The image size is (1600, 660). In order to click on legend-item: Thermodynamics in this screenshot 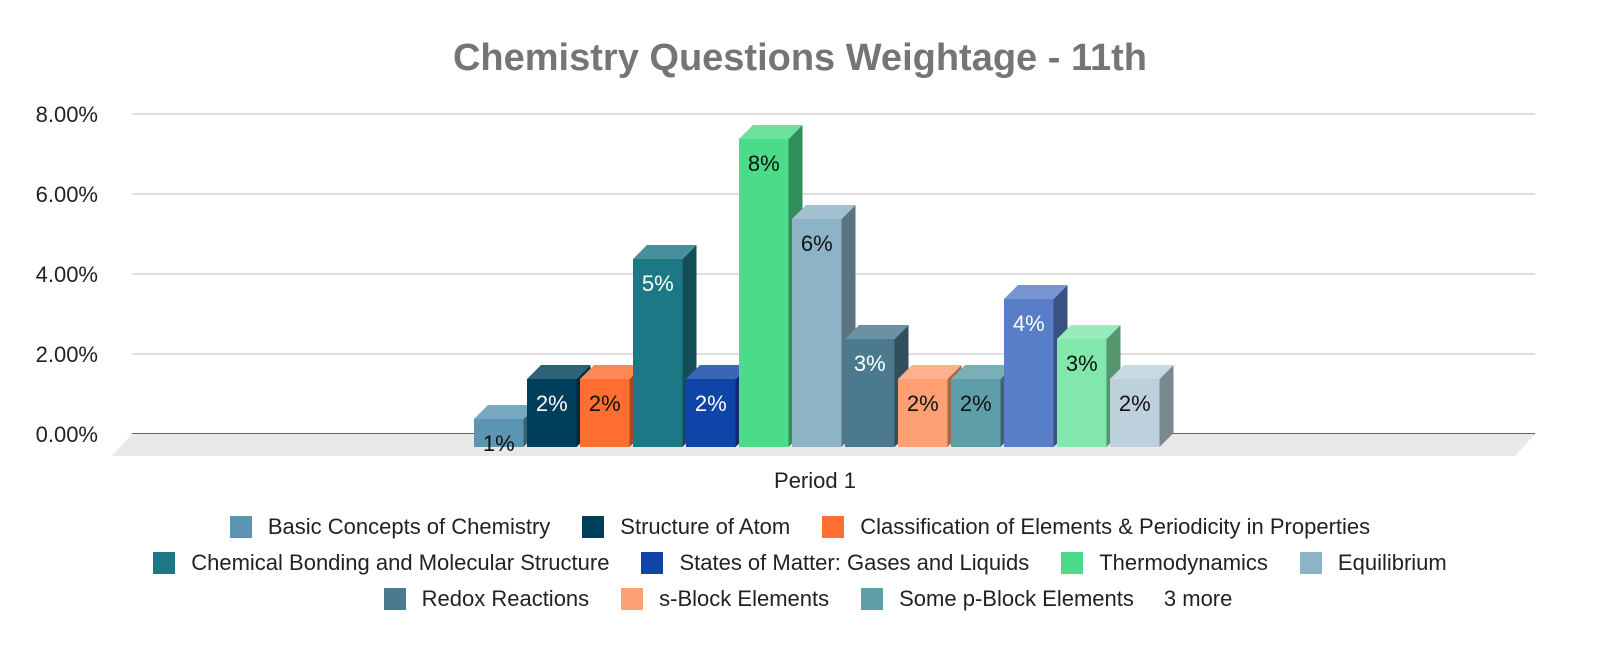, I will do `click(1164, 563)`.